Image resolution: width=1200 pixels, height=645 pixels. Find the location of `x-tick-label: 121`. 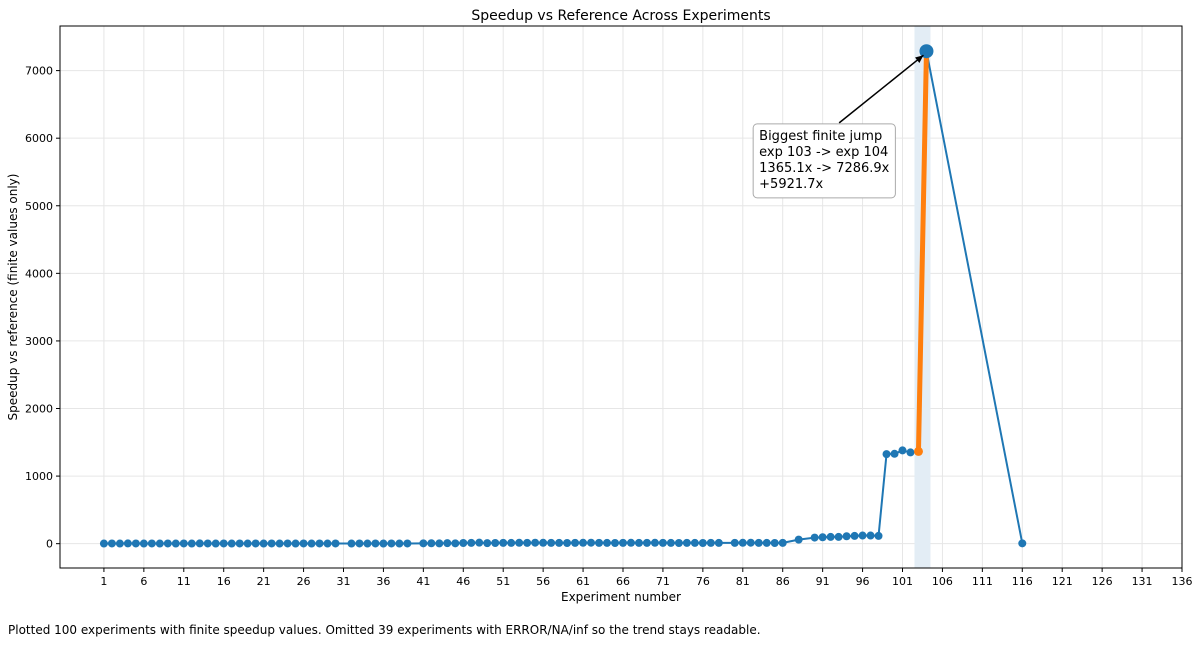

x-tick-label: 121 is located at coordinates (1062, 581).